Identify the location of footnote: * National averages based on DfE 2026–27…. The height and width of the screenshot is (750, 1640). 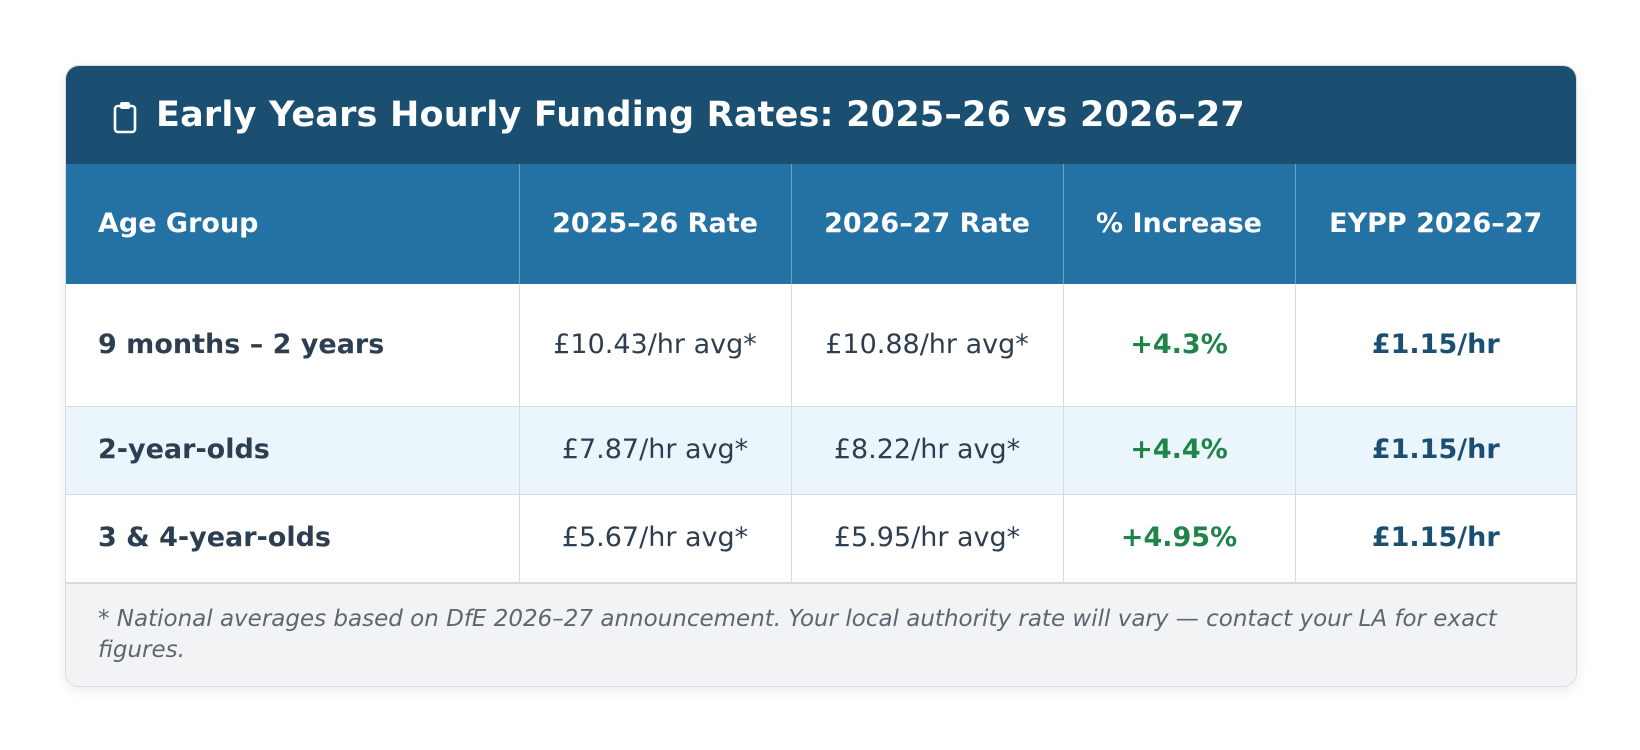
(821, 634).